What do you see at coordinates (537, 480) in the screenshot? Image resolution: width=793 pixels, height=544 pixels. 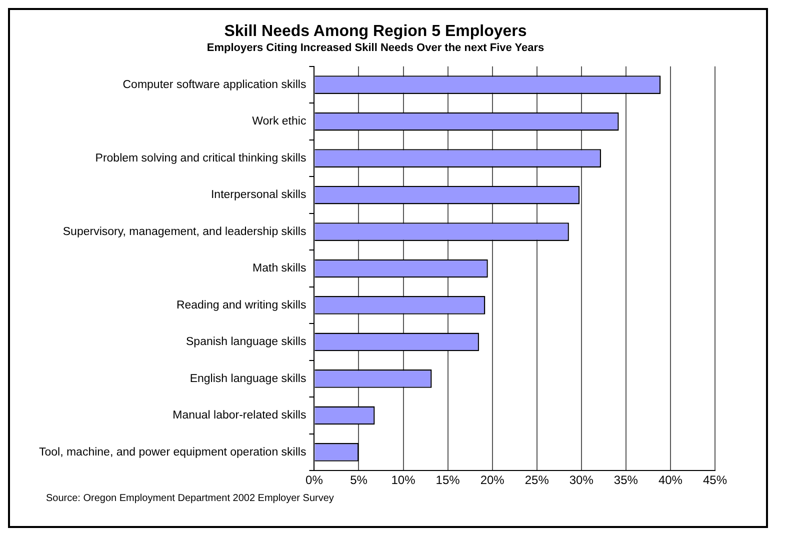 I see `x-tick-label: 25%` at bounding box center [537, 480].